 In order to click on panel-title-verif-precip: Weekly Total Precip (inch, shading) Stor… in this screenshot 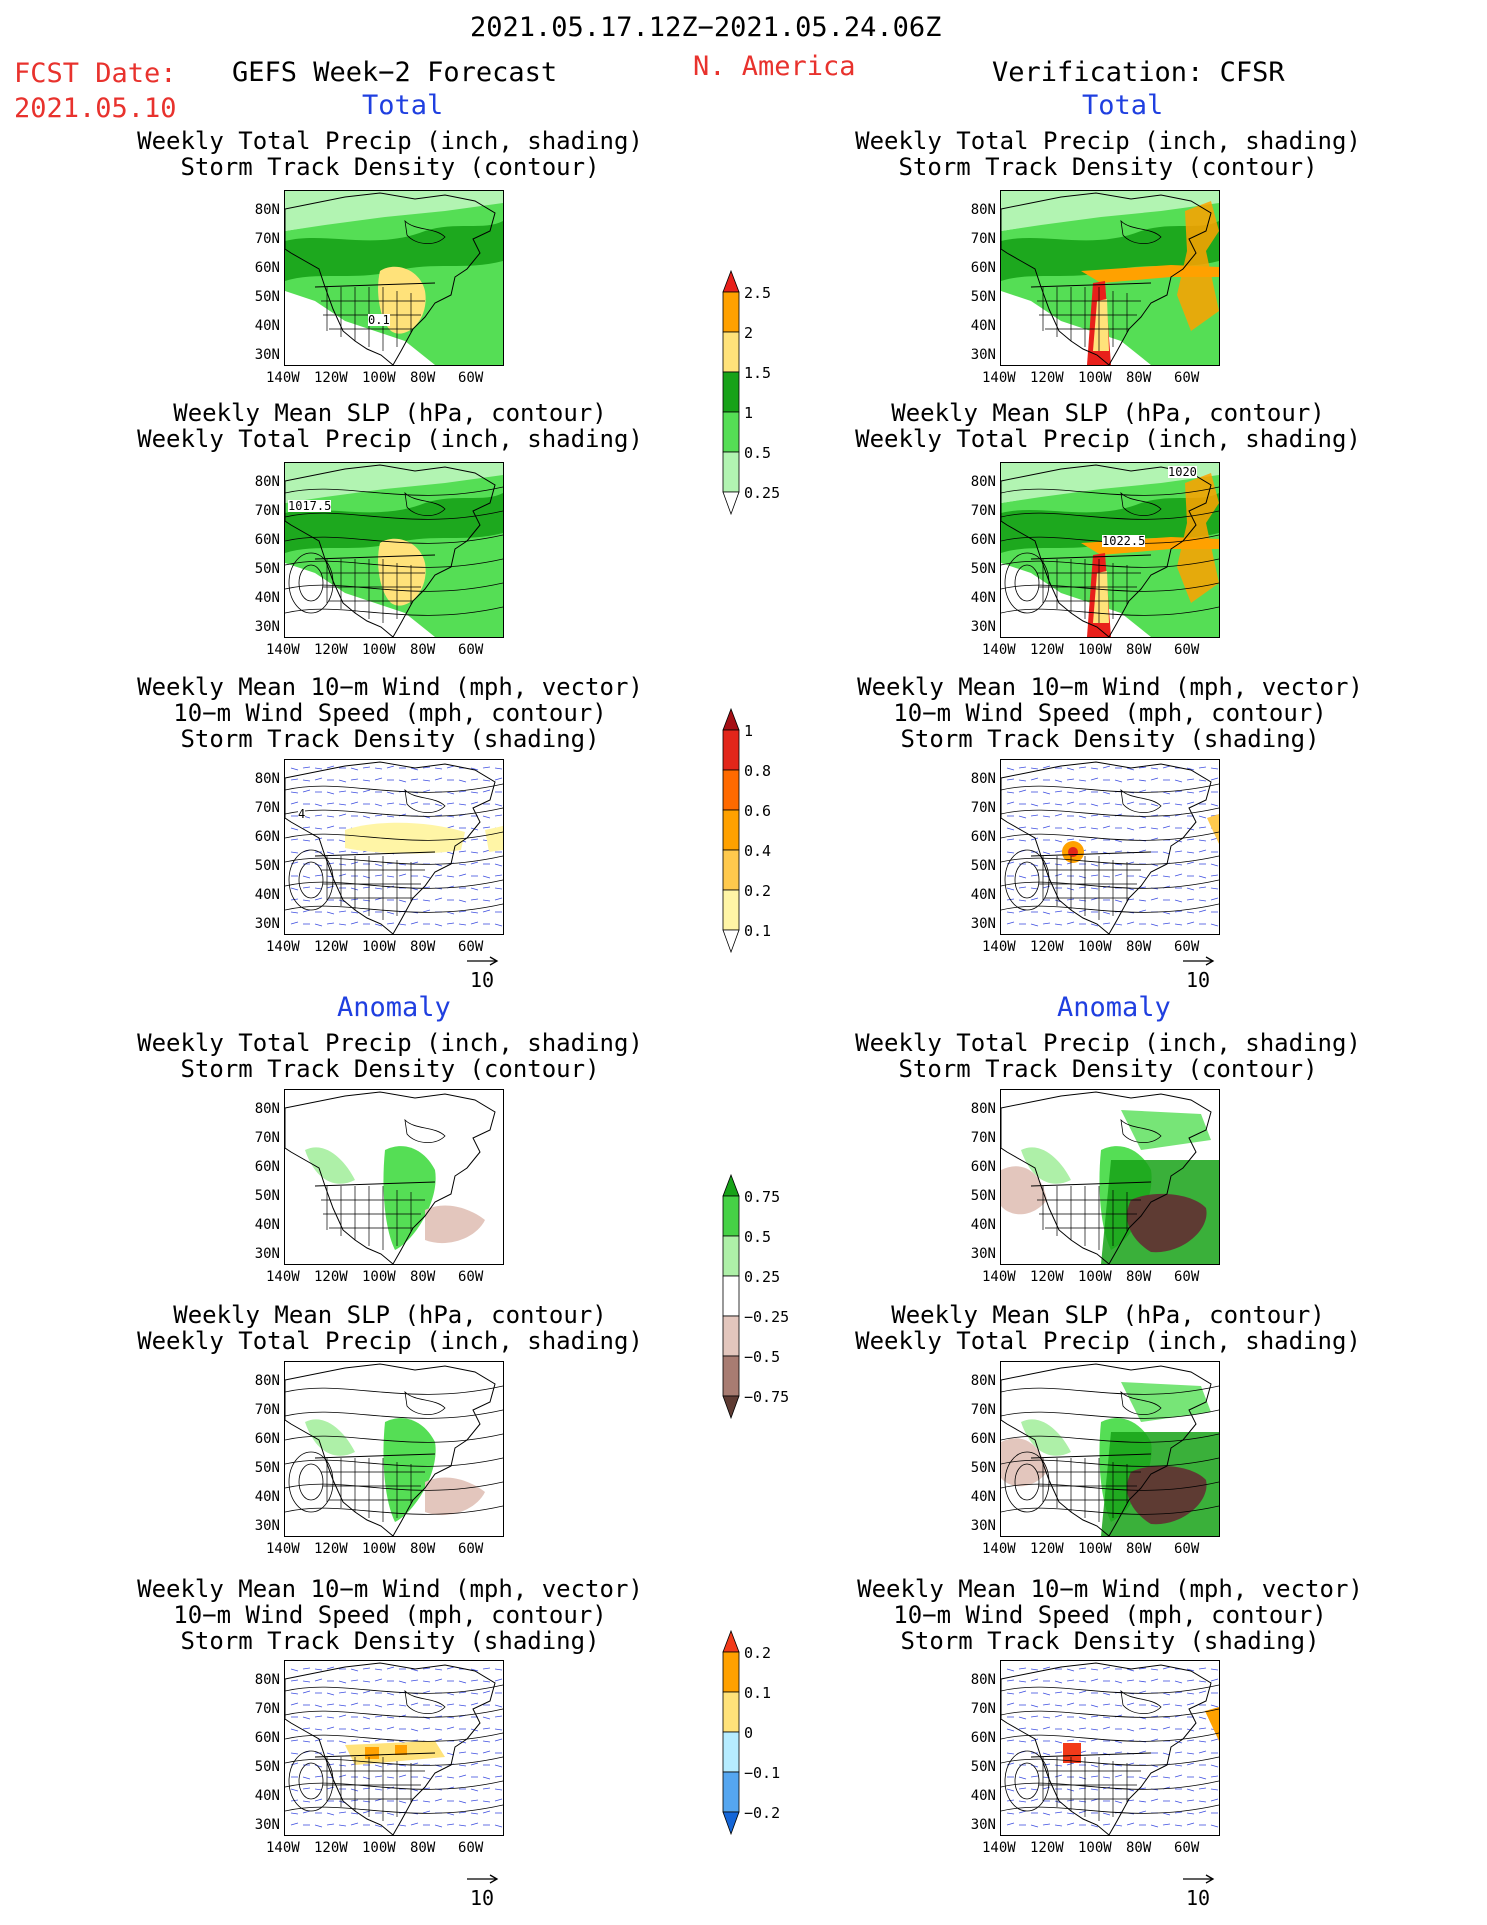, I will do `click(1108, 154)`.